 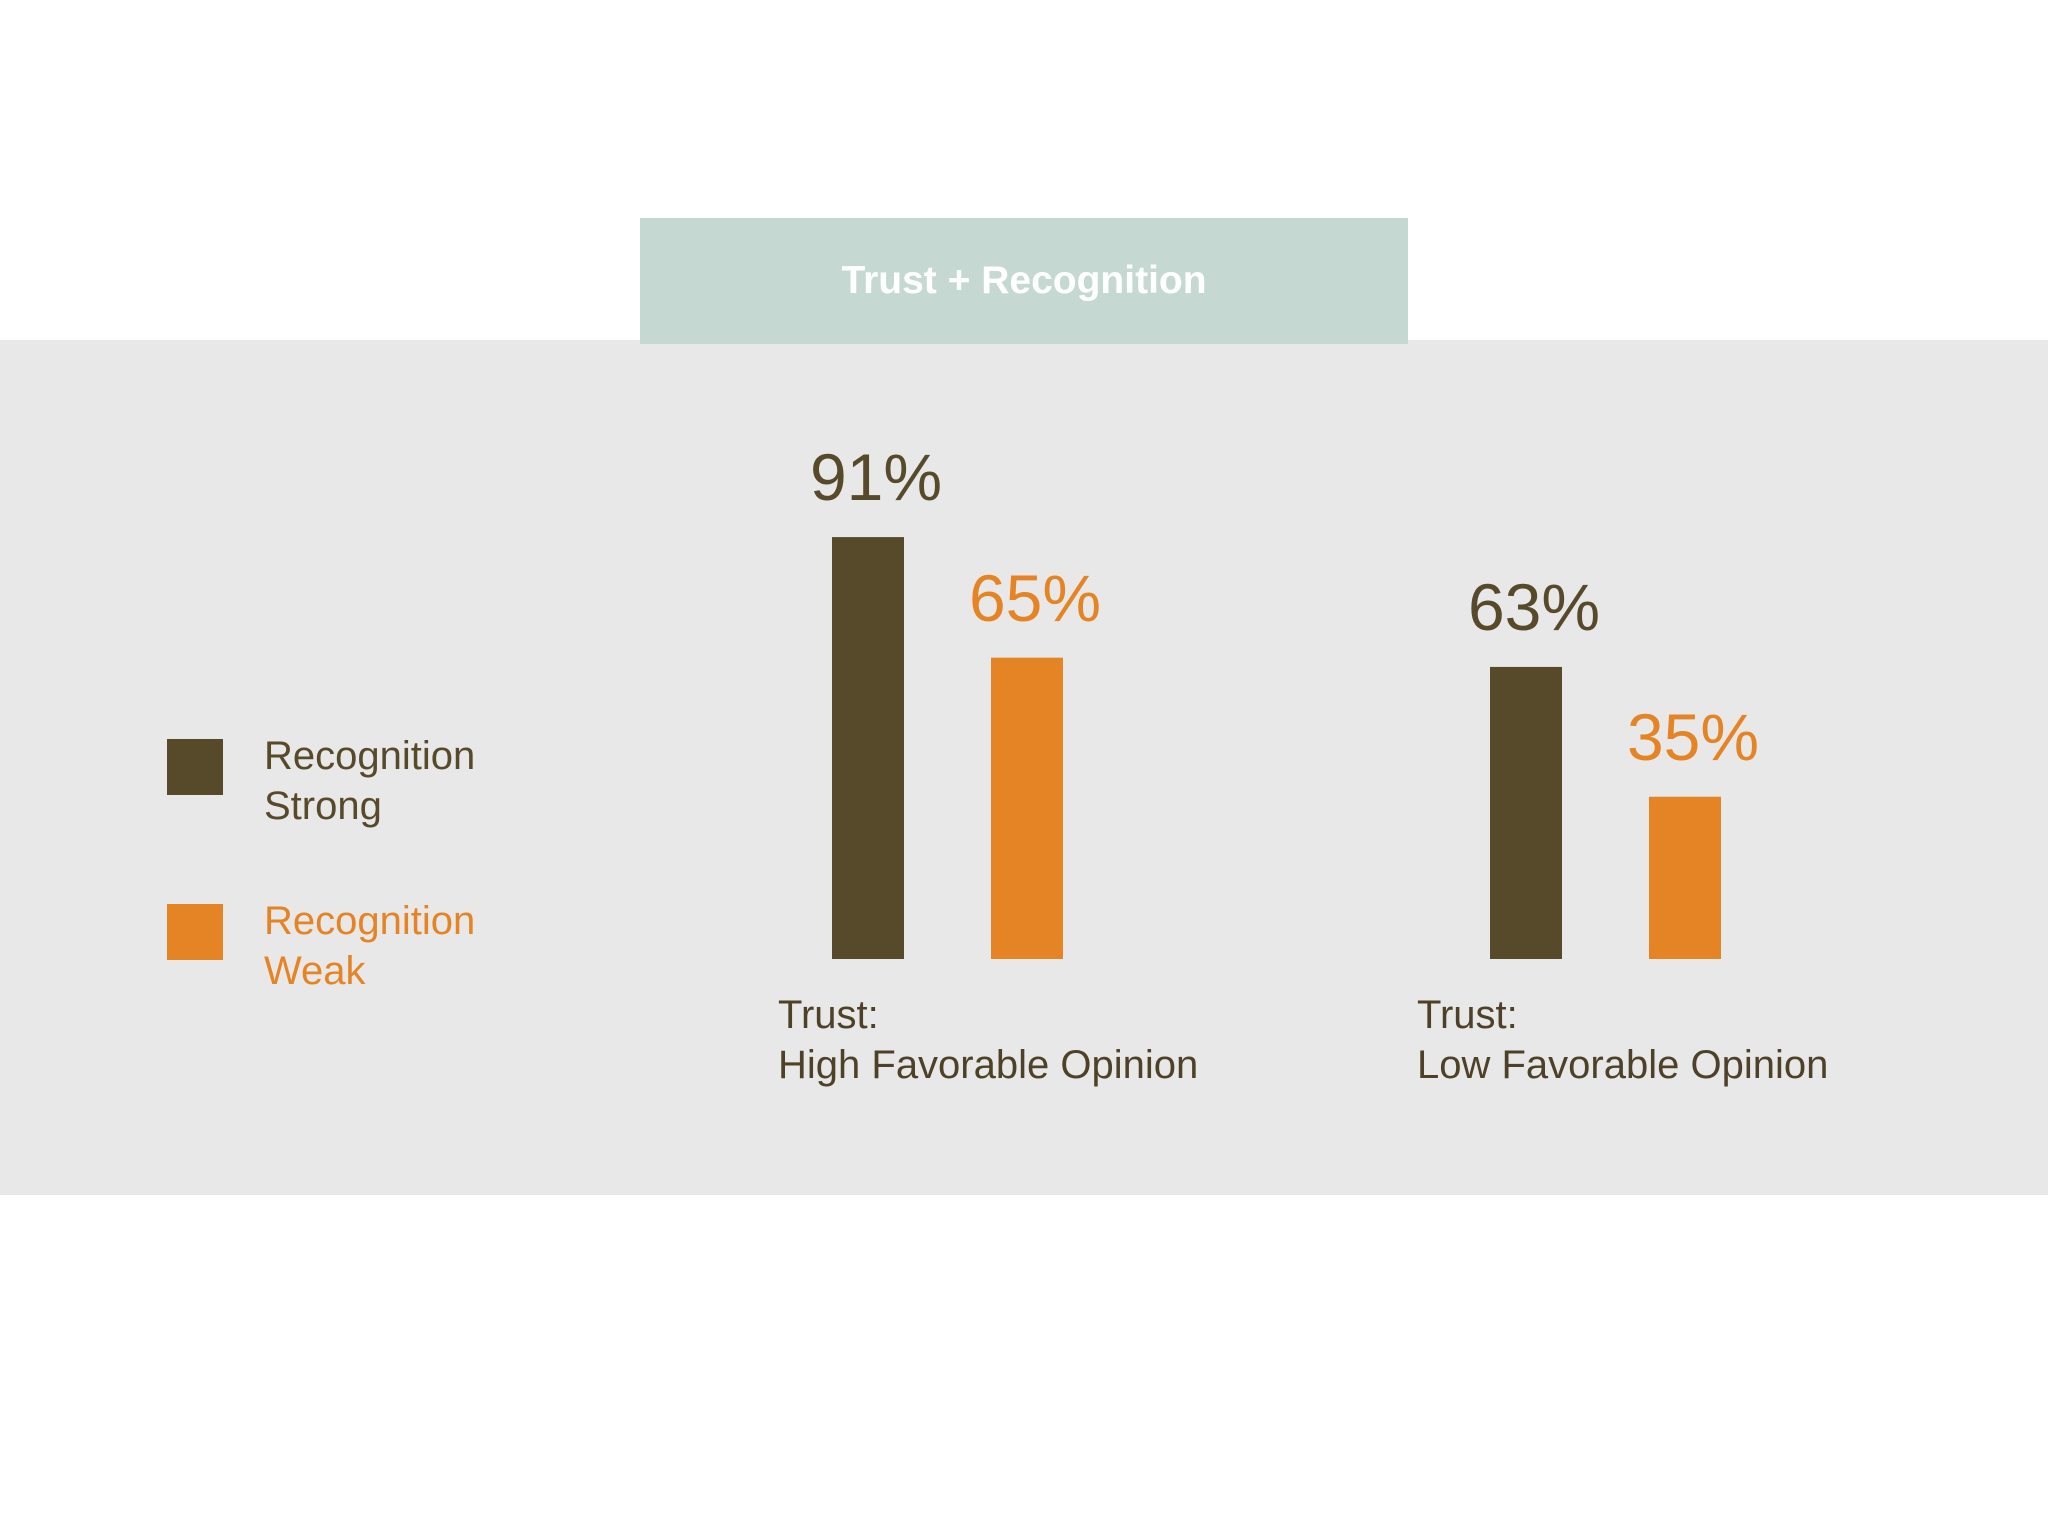 I want to click on value-label: 63%, so click(x=1534, y=606).